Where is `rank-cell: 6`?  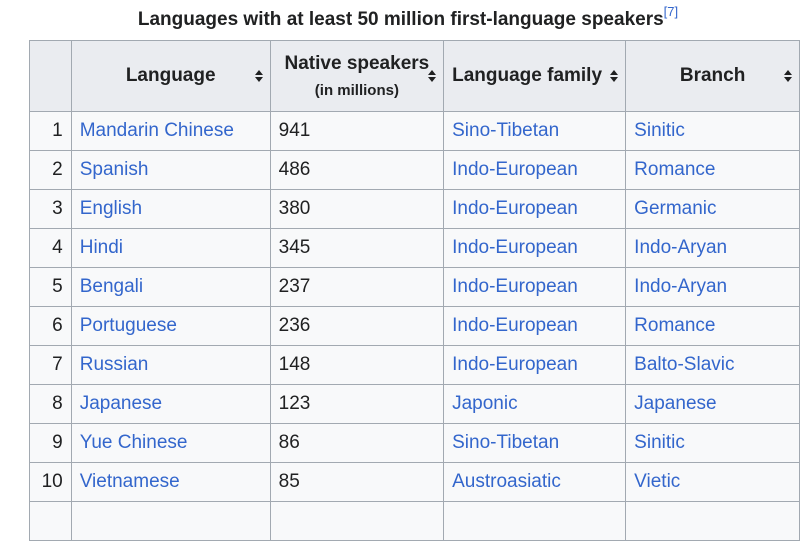
rank-cell: 6 is located at coordinates (50, 326).